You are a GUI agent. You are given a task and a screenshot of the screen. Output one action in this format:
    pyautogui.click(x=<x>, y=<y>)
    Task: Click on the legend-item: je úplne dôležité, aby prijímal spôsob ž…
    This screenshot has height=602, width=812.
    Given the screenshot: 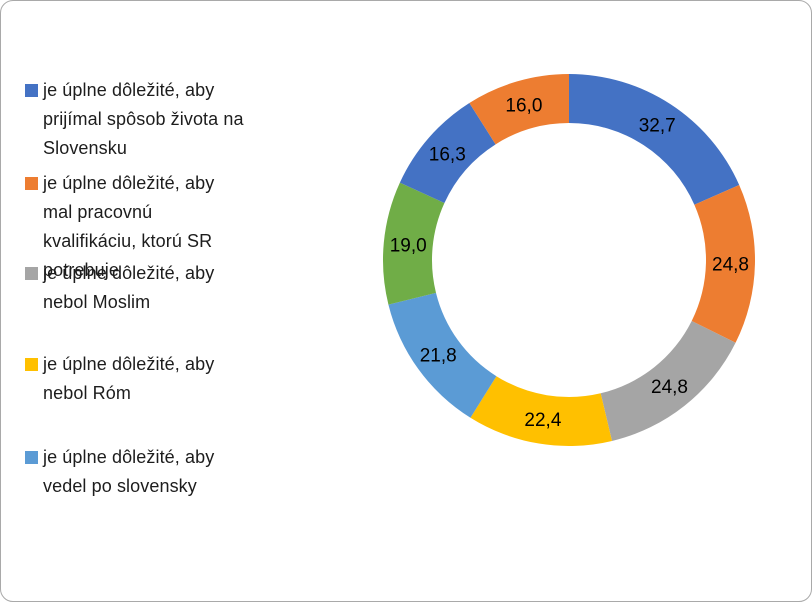 What is the action you would take?
    pyautogui.click(x=136, y=119)
    